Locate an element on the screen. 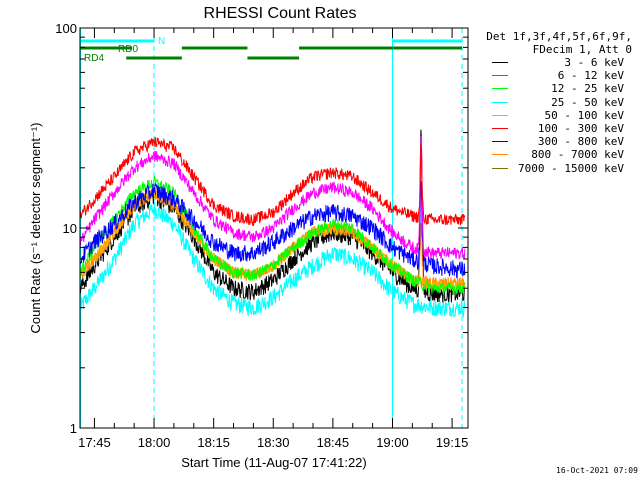 The image size is (640, 480). annotation-label-n: N is located at coordinates (161, 41).